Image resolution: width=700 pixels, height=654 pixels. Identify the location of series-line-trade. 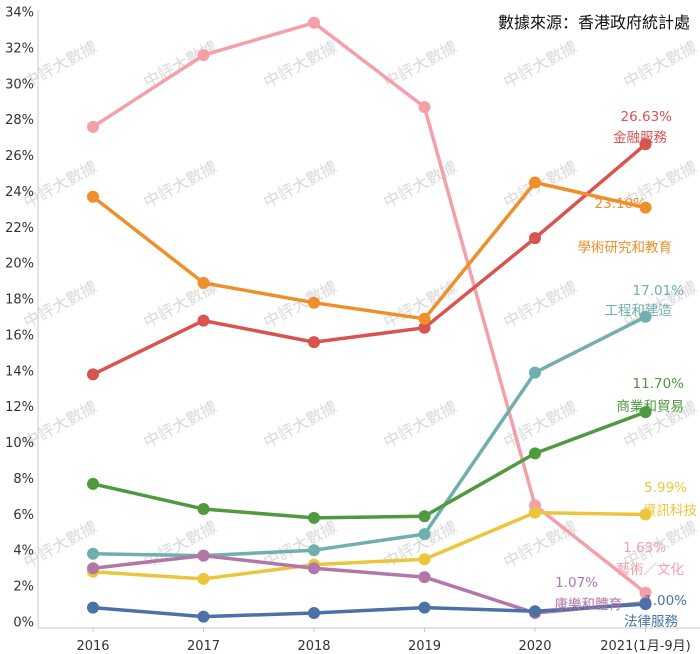
(369, 465).